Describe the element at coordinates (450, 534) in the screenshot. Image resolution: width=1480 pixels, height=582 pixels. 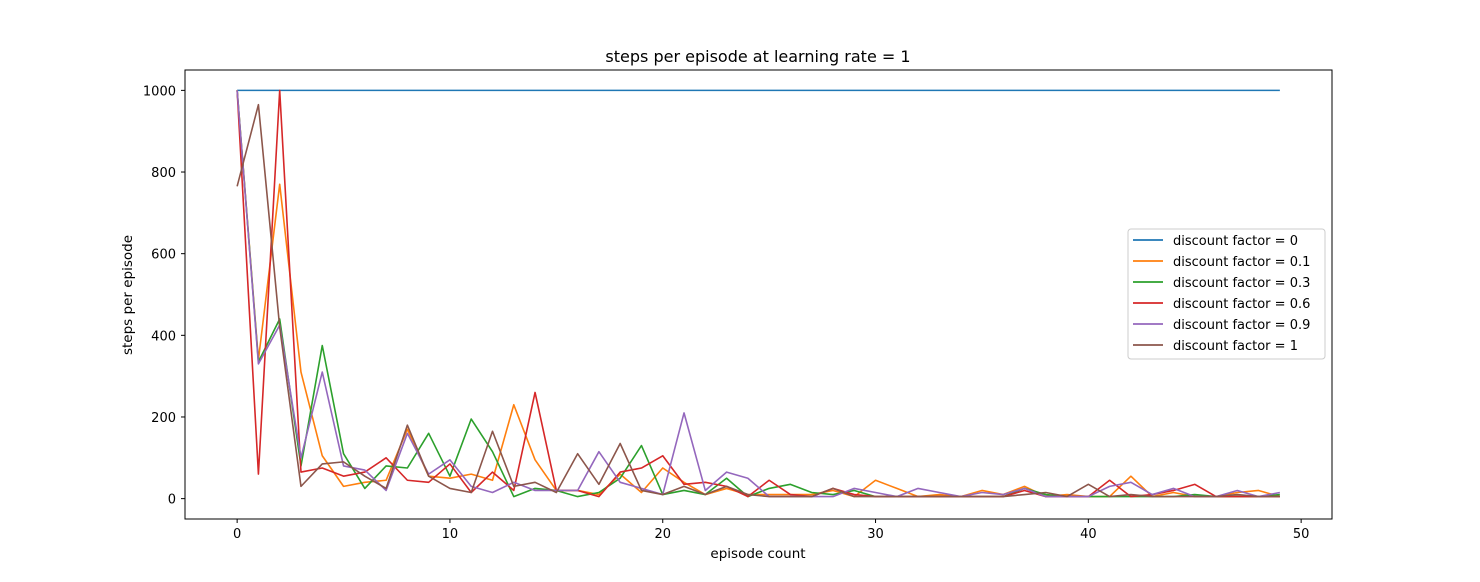
I see `x-tick-label: 10` at that location.